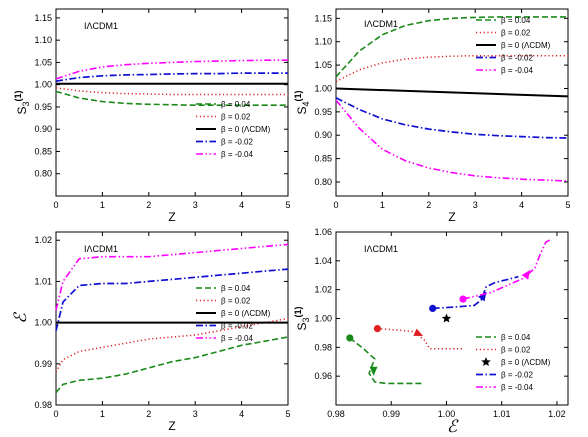 Image resolution: width=588 pixels, height=437 pixels. I want to click on y-tick-label: 0.85, so click(43, 151).